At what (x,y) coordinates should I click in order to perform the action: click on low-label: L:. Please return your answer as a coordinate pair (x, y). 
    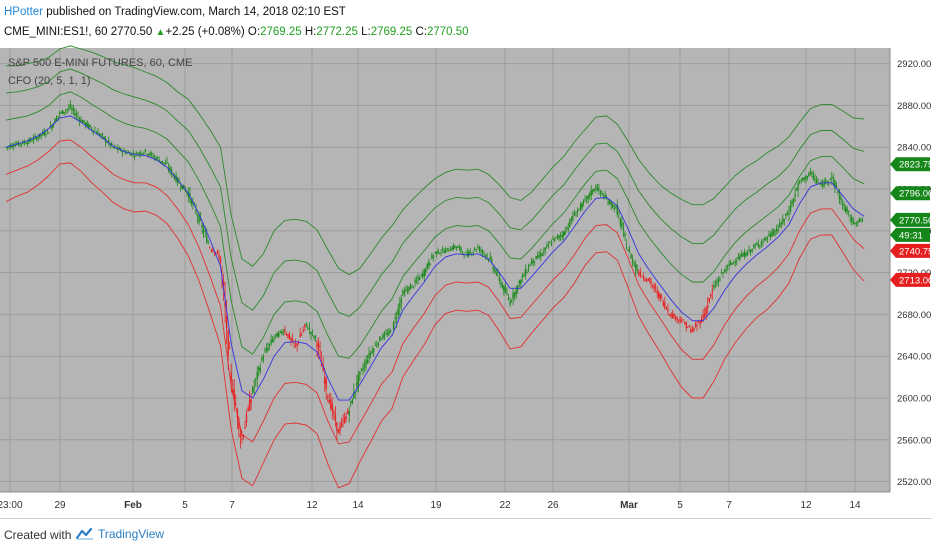
    Looking at the image, I should click on (366, 32).